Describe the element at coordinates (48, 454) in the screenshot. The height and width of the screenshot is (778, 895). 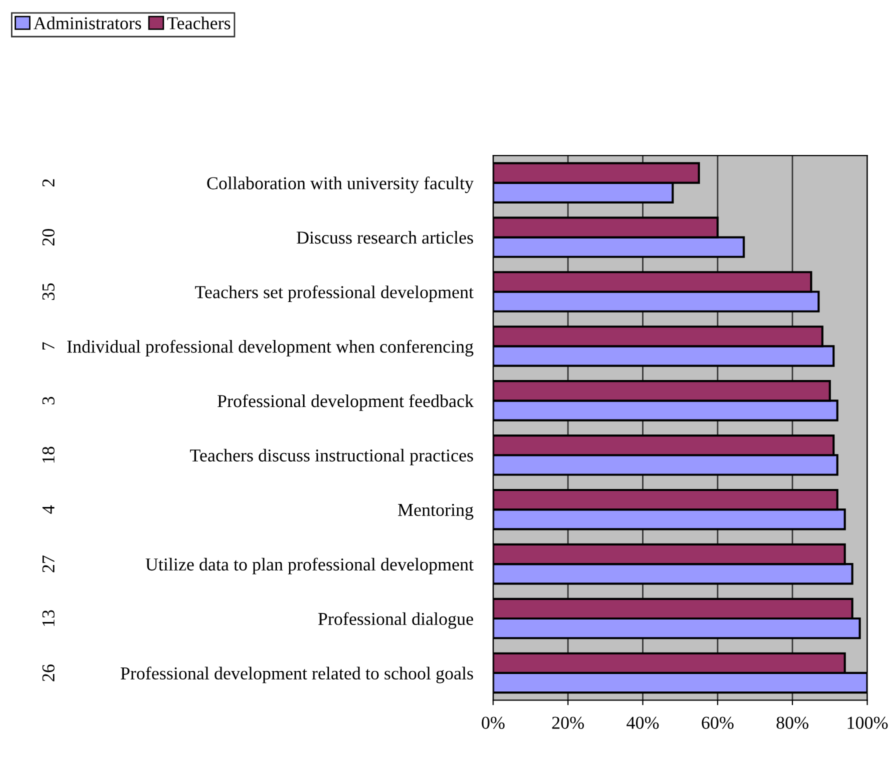
I see `text: 18` at that location.